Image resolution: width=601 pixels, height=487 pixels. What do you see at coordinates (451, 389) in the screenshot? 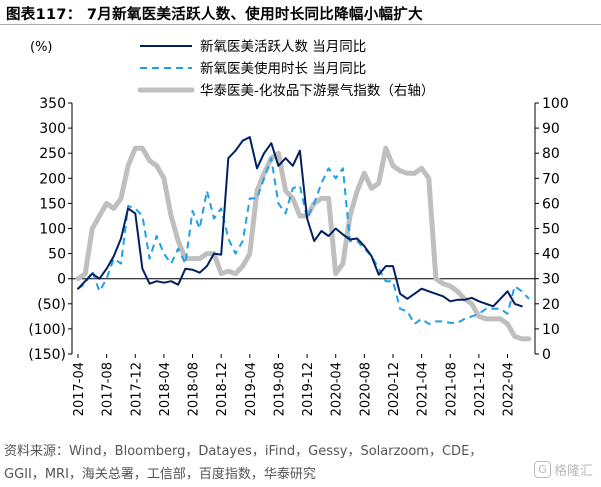
I see `x-axis-tick-label: 2021-08` at bounding box center [451, 389].